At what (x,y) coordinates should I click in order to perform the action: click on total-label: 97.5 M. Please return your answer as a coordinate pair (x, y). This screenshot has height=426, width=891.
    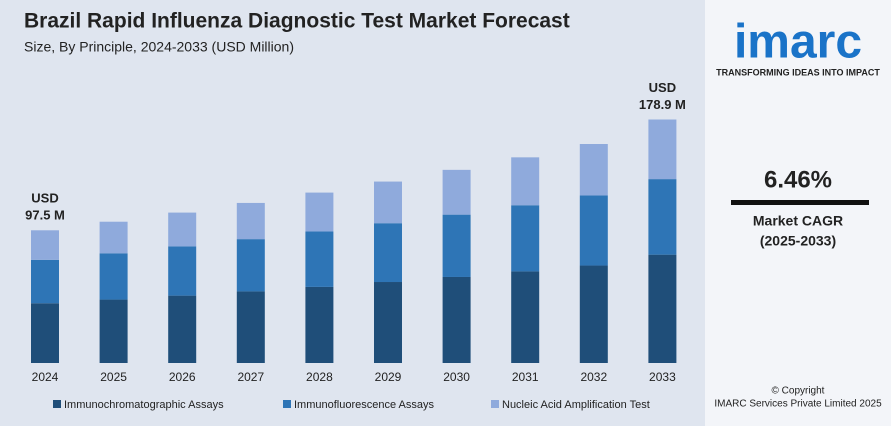
    Looking at the image, I should click on (45, 215).